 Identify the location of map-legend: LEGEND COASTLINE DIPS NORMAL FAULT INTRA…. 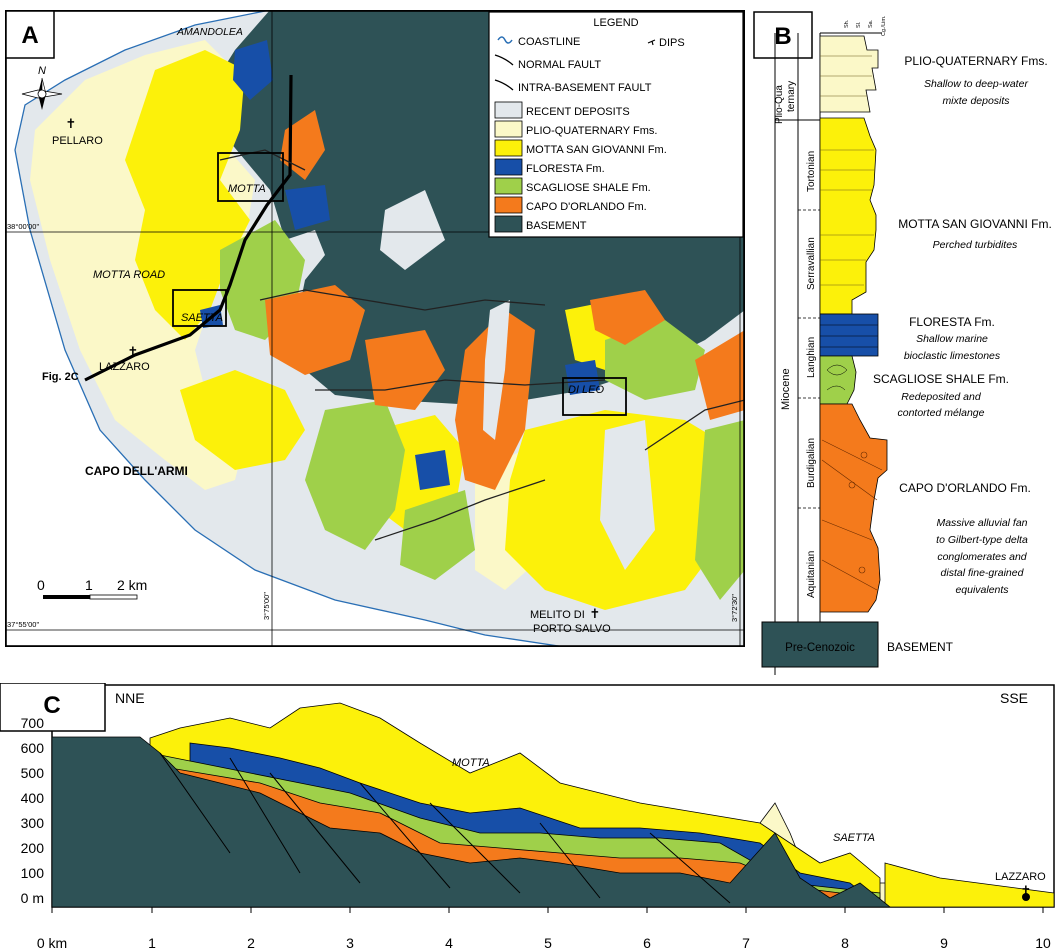
(616, 124).